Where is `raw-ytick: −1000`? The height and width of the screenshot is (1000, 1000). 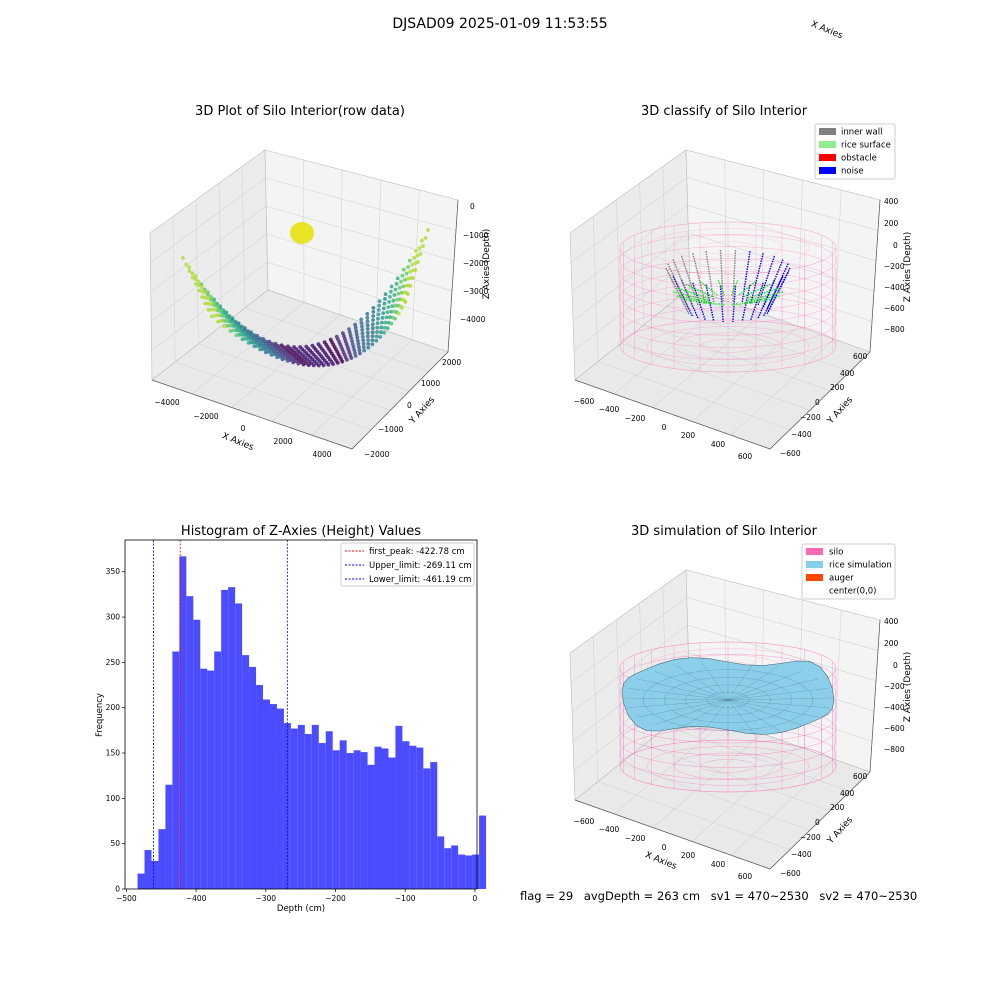
raw-ytick: −1000 is located at coordinates (391, 429).